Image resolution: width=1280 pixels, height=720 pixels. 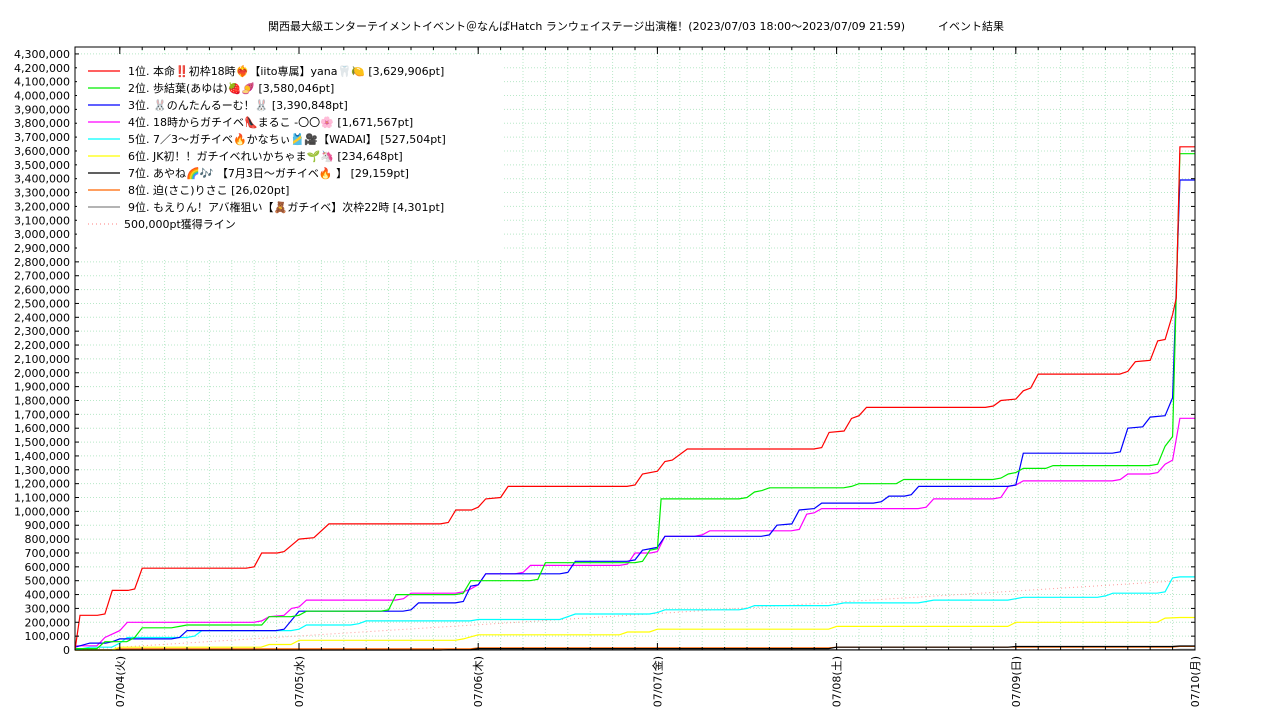 I want to click on legend-label: 6位. JK初！！ガチイベれいかちゃま🌱🦄 [234,648pt], so click(x=265, y=156).